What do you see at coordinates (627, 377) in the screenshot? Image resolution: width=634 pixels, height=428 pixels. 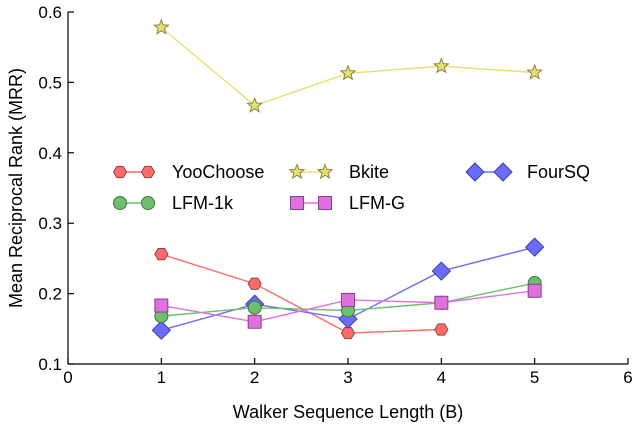 I see `x-tick-label: 6` at bounding box center [627, 377].